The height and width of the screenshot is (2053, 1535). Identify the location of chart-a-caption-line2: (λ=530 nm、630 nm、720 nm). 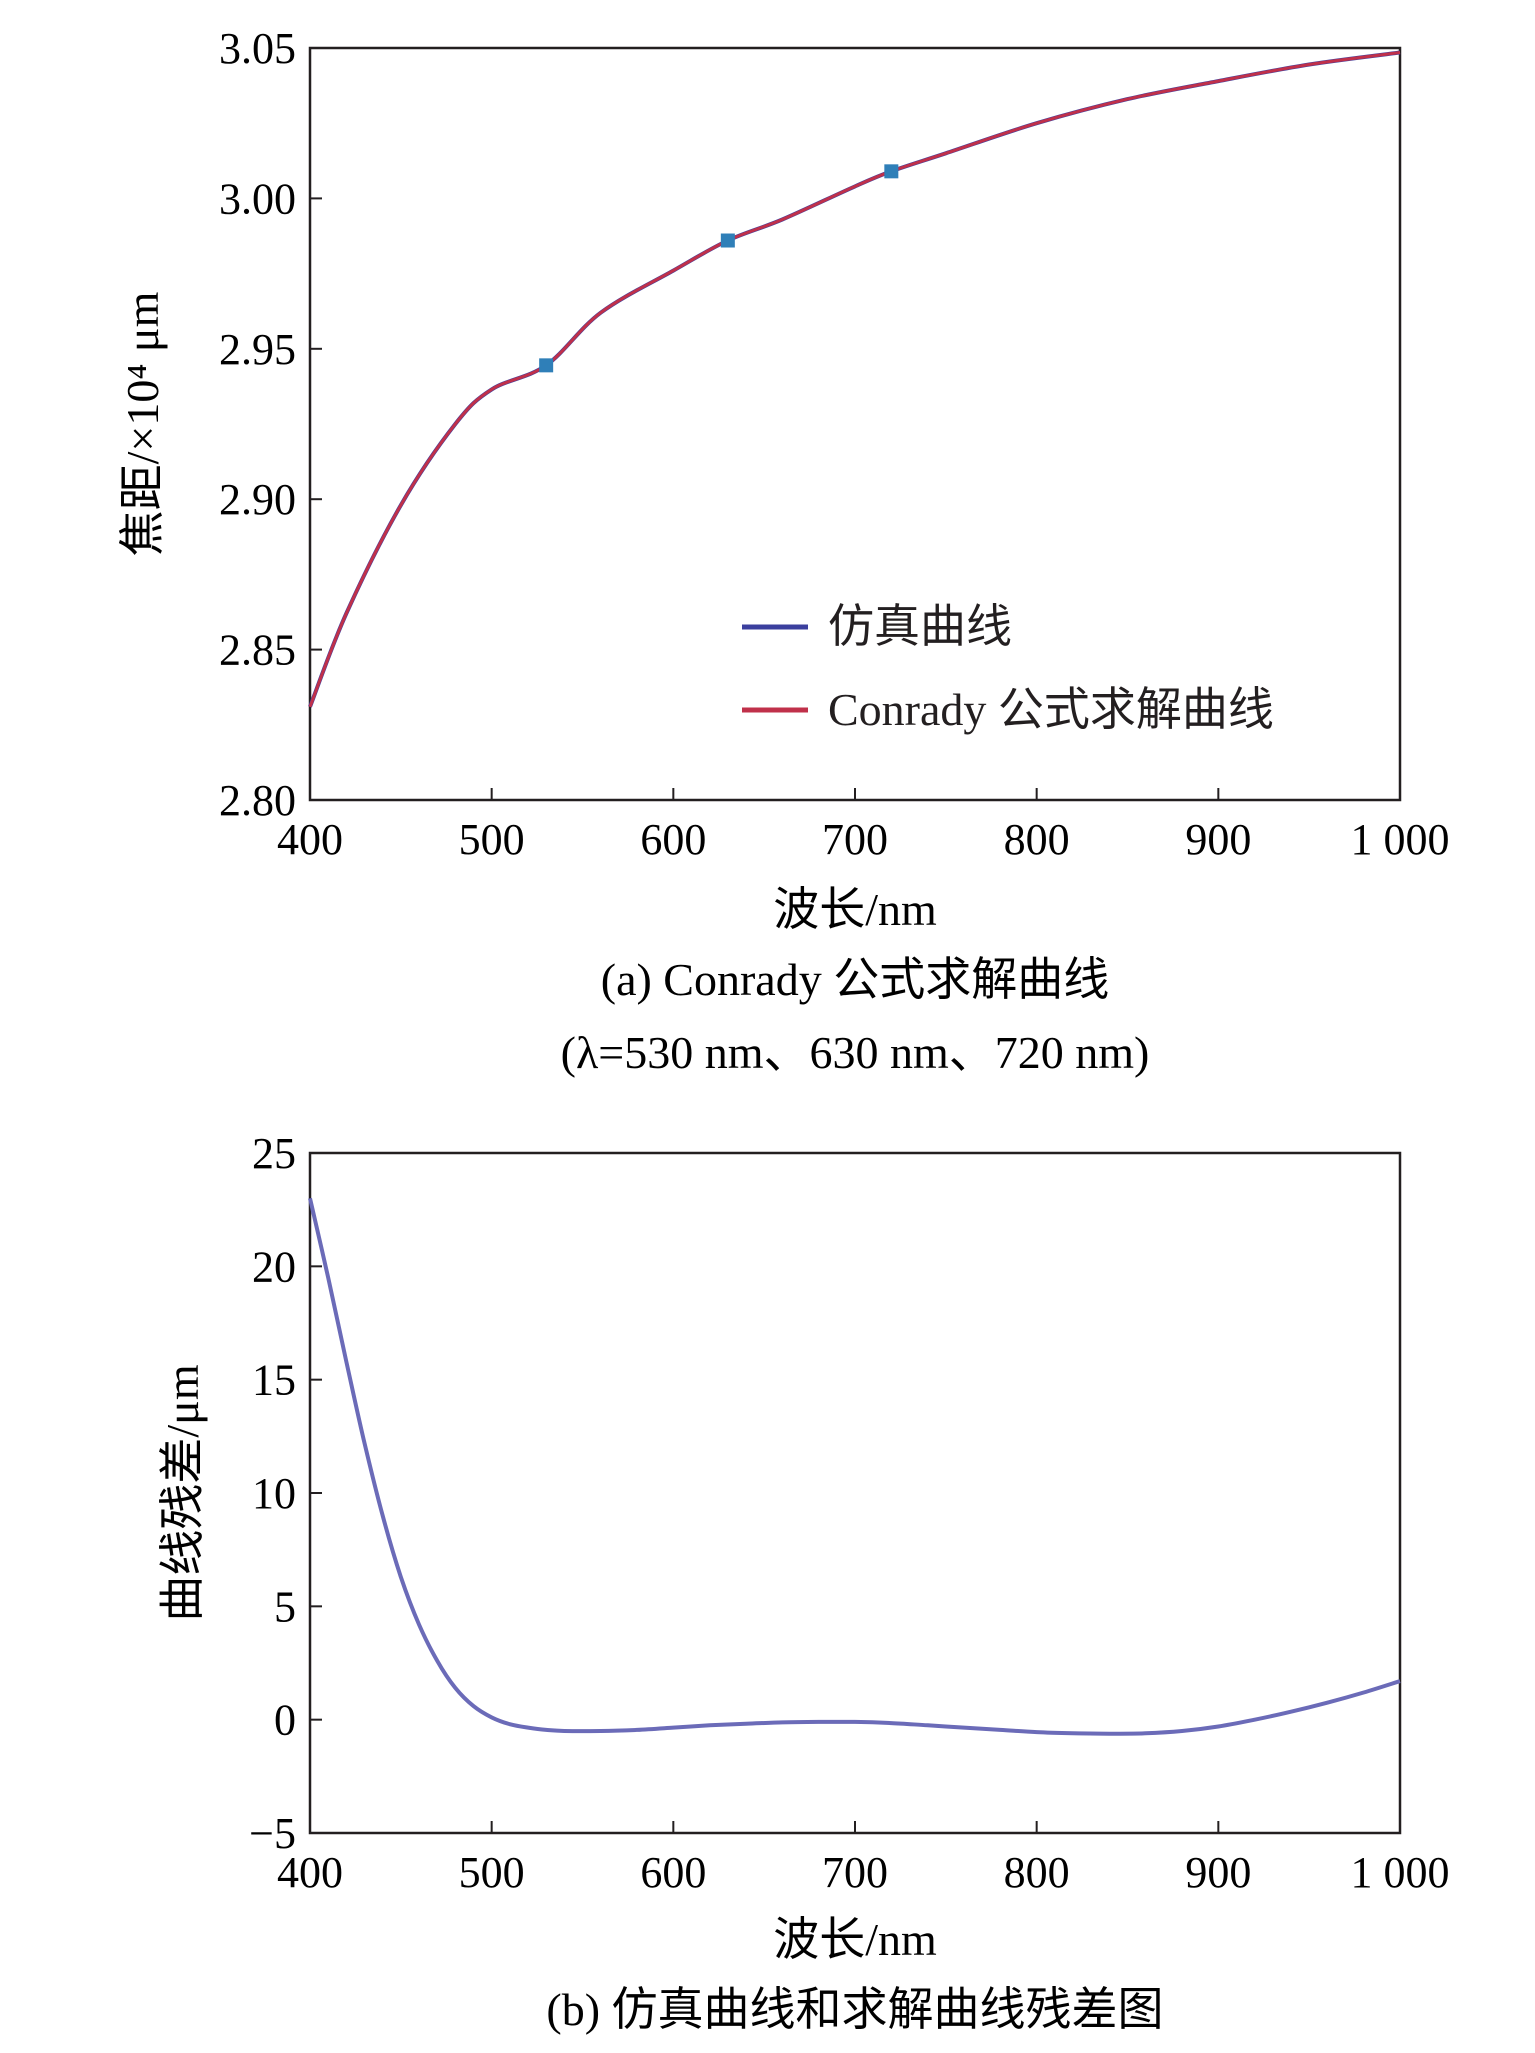
(855, 1052).